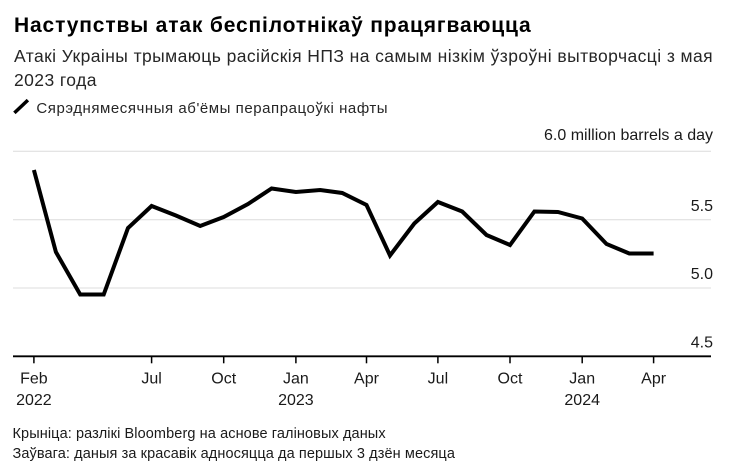 The height and width of the screenshot is (475, 732). Describe the element at coordinates (702, 343) in the screenshot. I see `svg-text: 4.5` at that location.